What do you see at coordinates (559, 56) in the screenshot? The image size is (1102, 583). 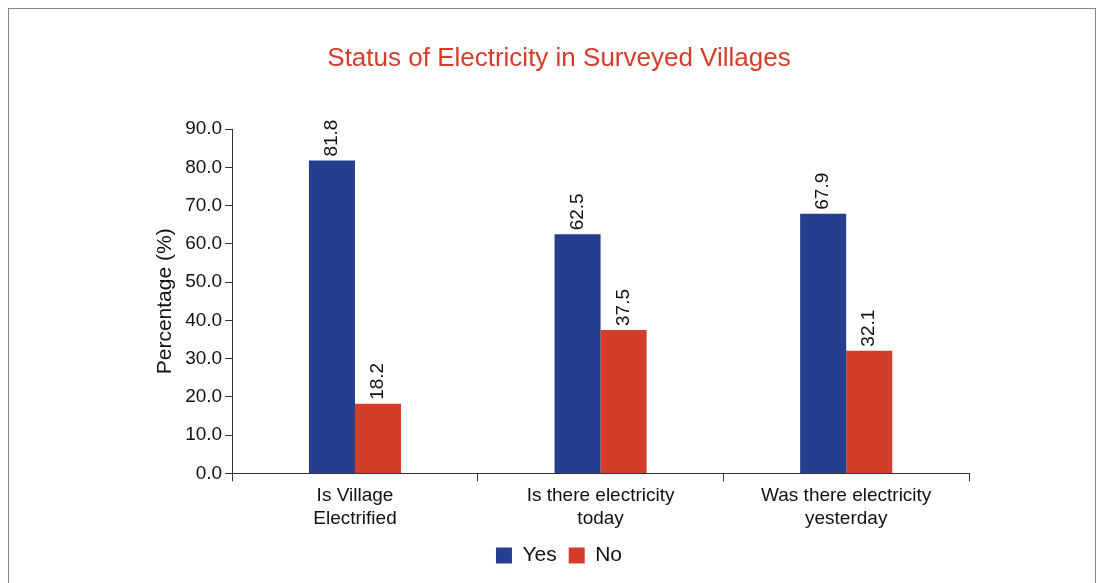 I see `chart-title: Status of Electricity in Surveyed Villages` at bounding box center [559, 56].